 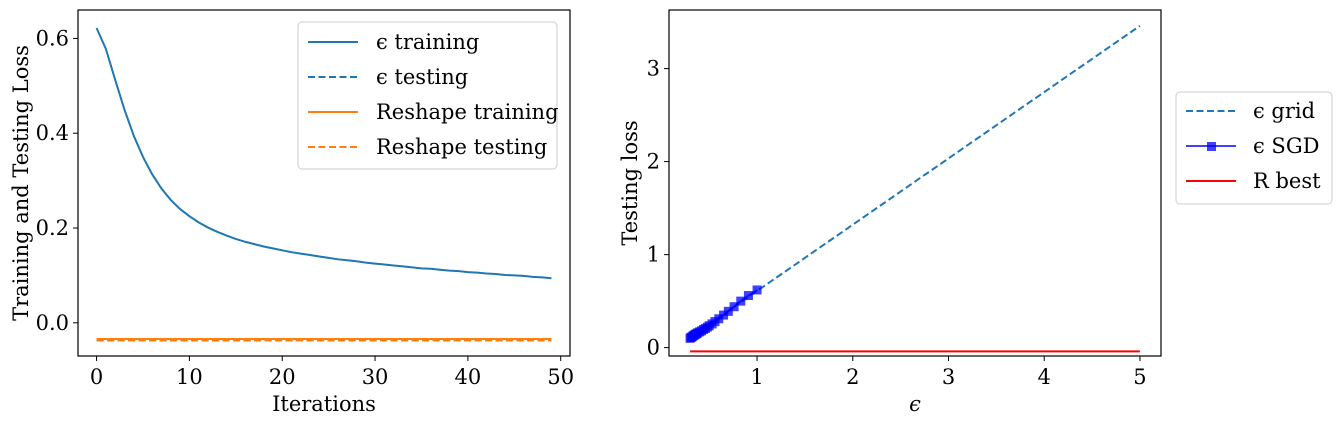 What do you see at coordinates (1284, 111) in the screenshot?
I see `right-legend-label-0: ϵ grid` at bounding box center [1284, 111].